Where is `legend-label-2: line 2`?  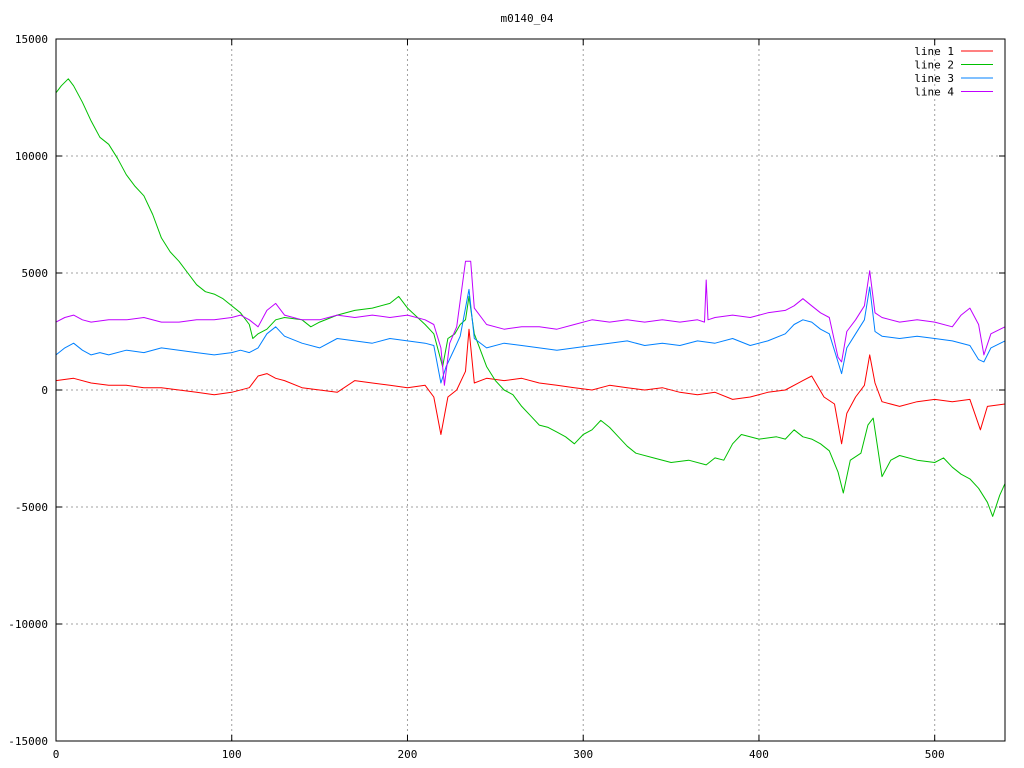
legend-label-2: line 2 is located at coordinates (934, 65).